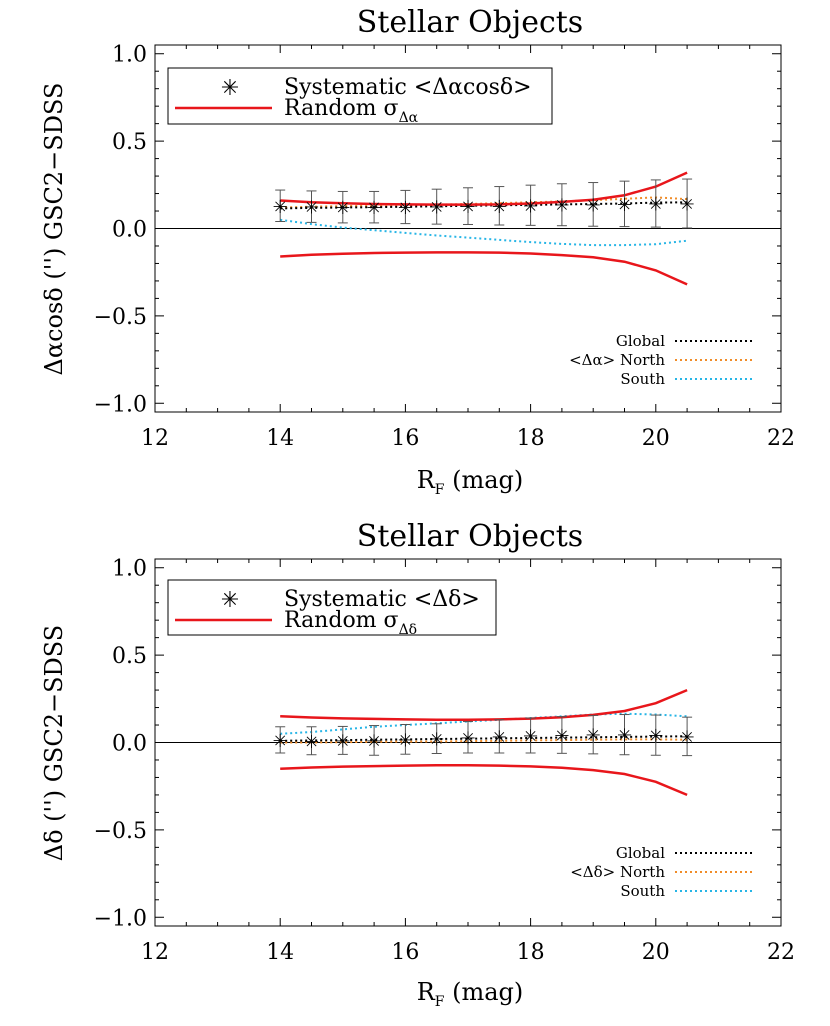 Image resolution: width=830 pixels, height=1026 pixels. I want to click on legend-systematic-label: Systematic <Δδ>, so click(382, 599).